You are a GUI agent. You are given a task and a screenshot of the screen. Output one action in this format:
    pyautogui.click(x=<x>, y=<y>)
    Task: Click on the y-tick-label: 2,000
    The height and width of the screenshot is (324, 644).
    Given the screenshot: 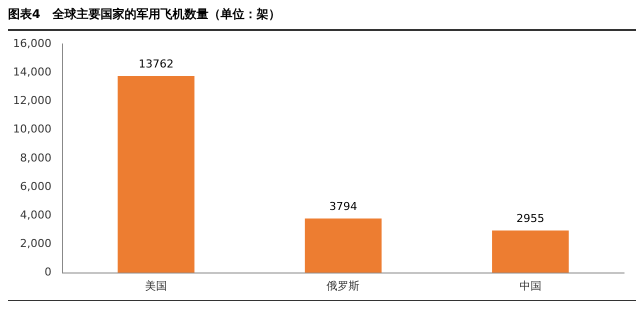 What is the action you would take?
    pyautogui.click(x=36, y=243)
    